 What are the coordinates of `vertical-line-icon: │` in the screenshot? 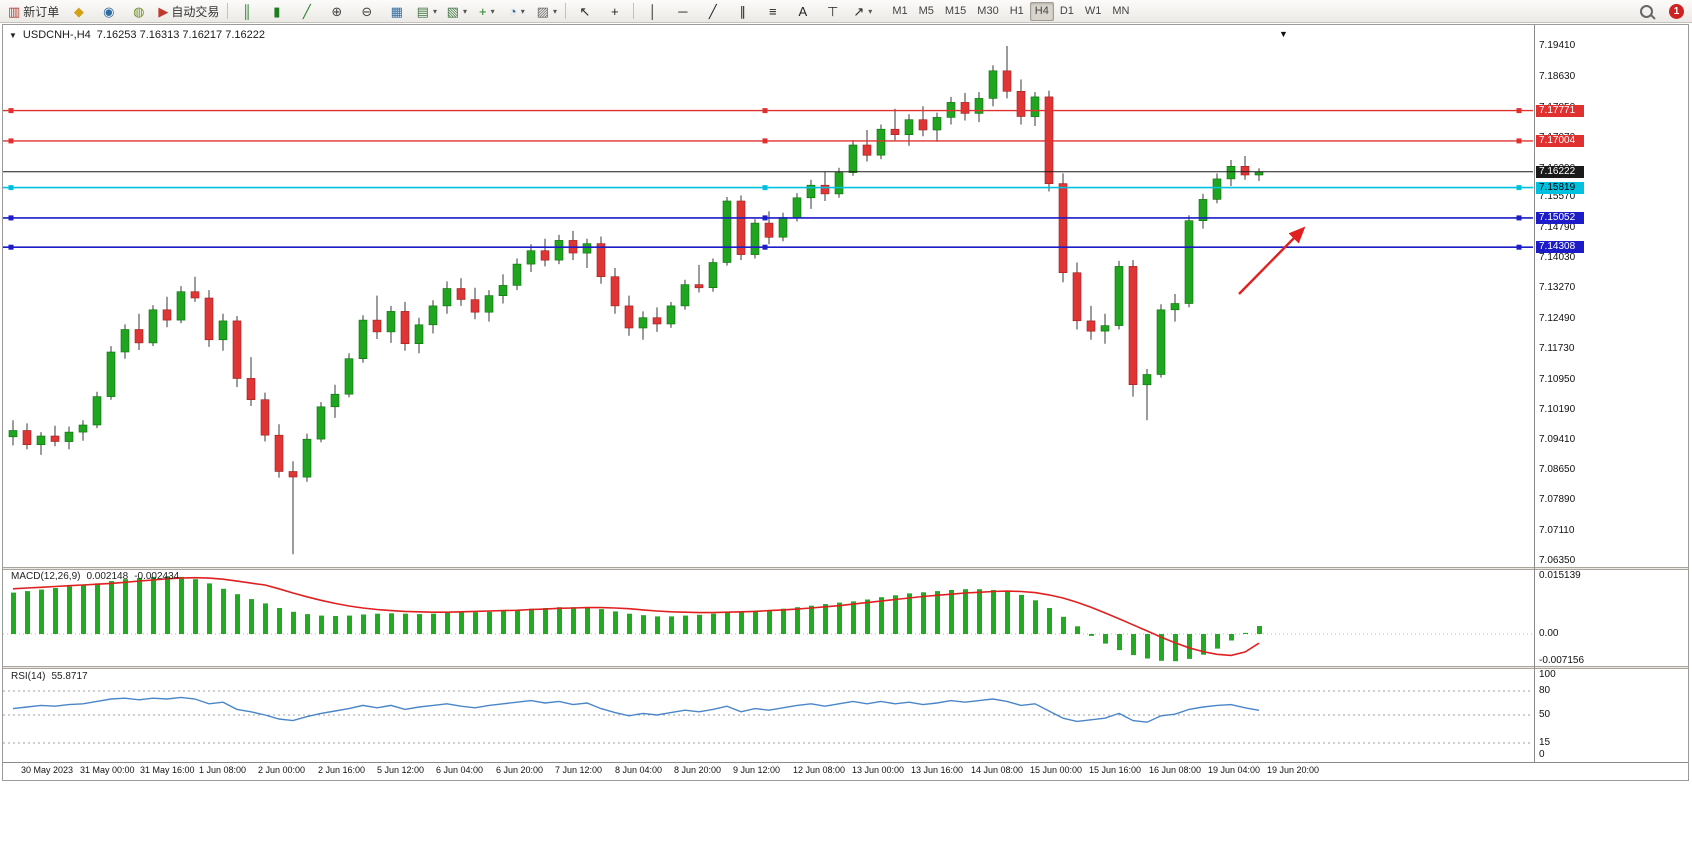 It's located at (652, 11).